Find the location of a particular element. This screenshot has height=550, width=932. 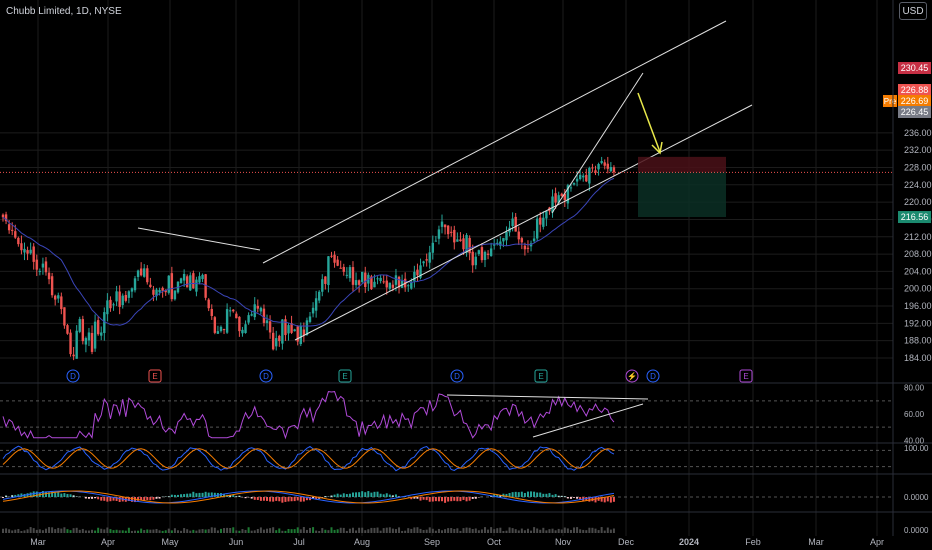

y-tick-label: 236.00 is located at coordinates (918, 133).